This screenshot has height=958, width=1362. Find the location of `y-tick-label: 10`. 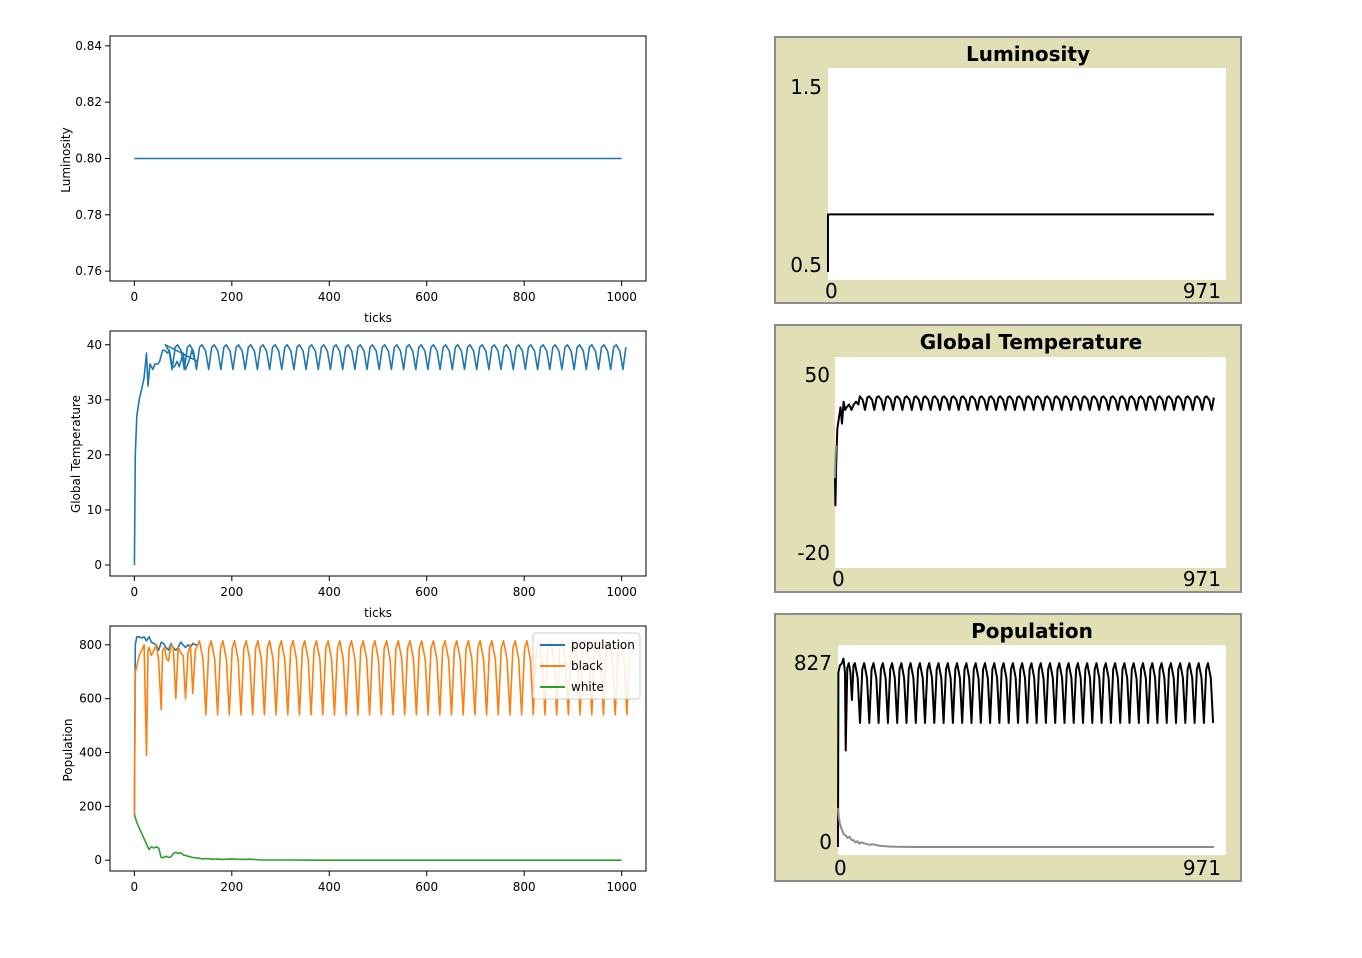

y-tick-label: 10 is located at coordinates (94, 510).